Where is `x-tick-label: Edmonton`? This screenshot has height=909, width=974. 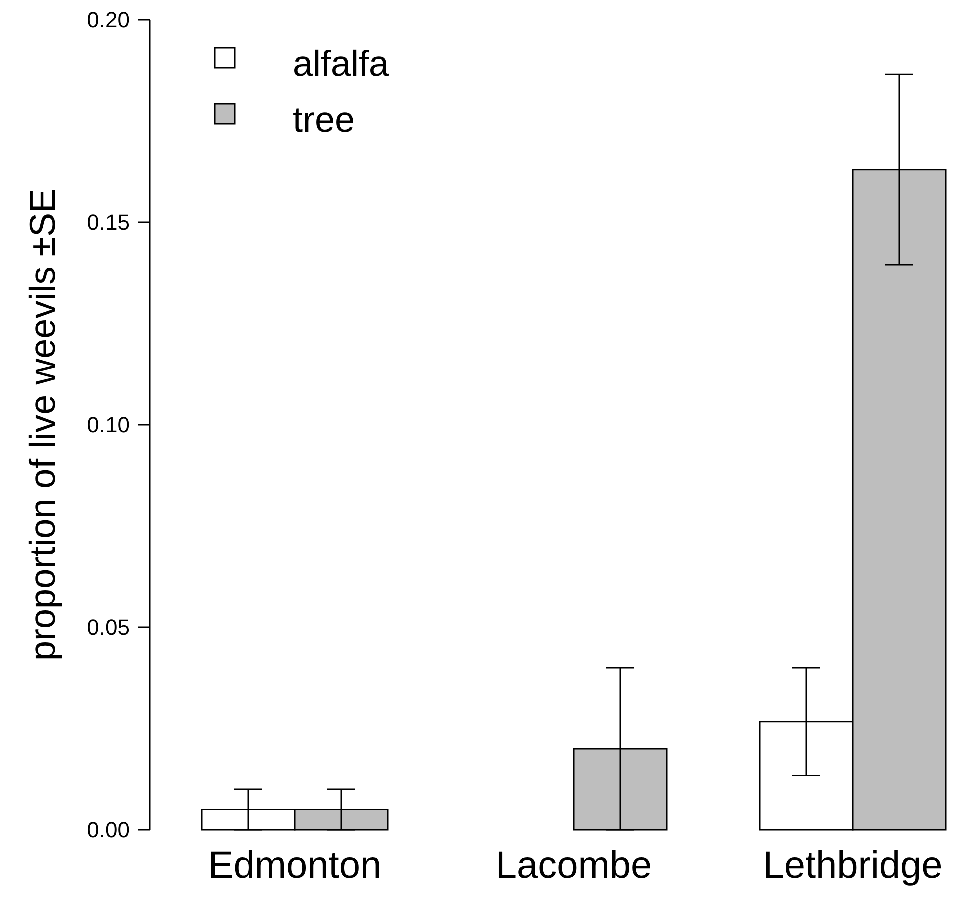
x-tick-label: Edmonton is located at coordinates (295, 866).